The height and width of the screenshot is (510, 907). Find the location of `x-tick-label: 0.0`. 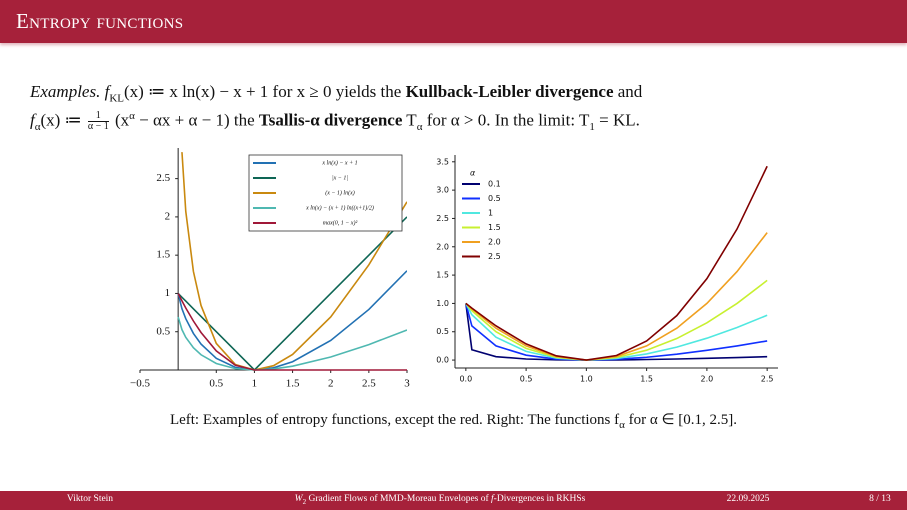

x-tick-label: 0.0 is located at coordinates (465, 379).